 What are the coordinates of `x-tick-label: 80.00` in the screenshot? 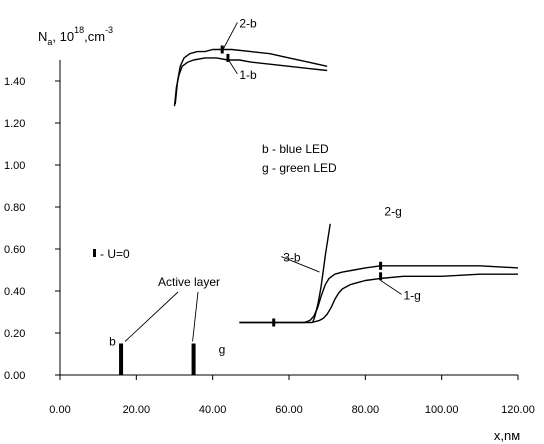 It's located at (366, 410).